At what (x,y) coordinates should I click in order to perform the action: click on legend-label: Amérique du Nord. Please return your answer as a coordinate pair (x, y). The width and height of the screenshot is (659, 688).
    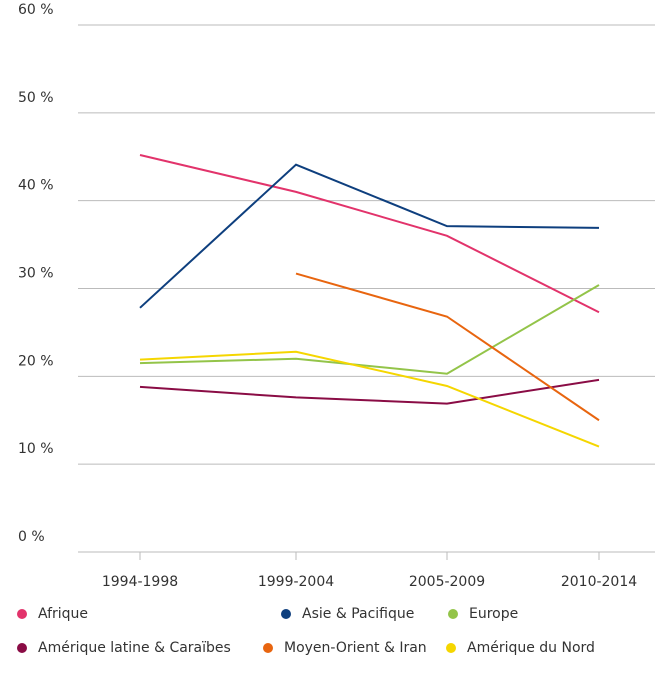
    Looking at the image, I should click on (531, 648).